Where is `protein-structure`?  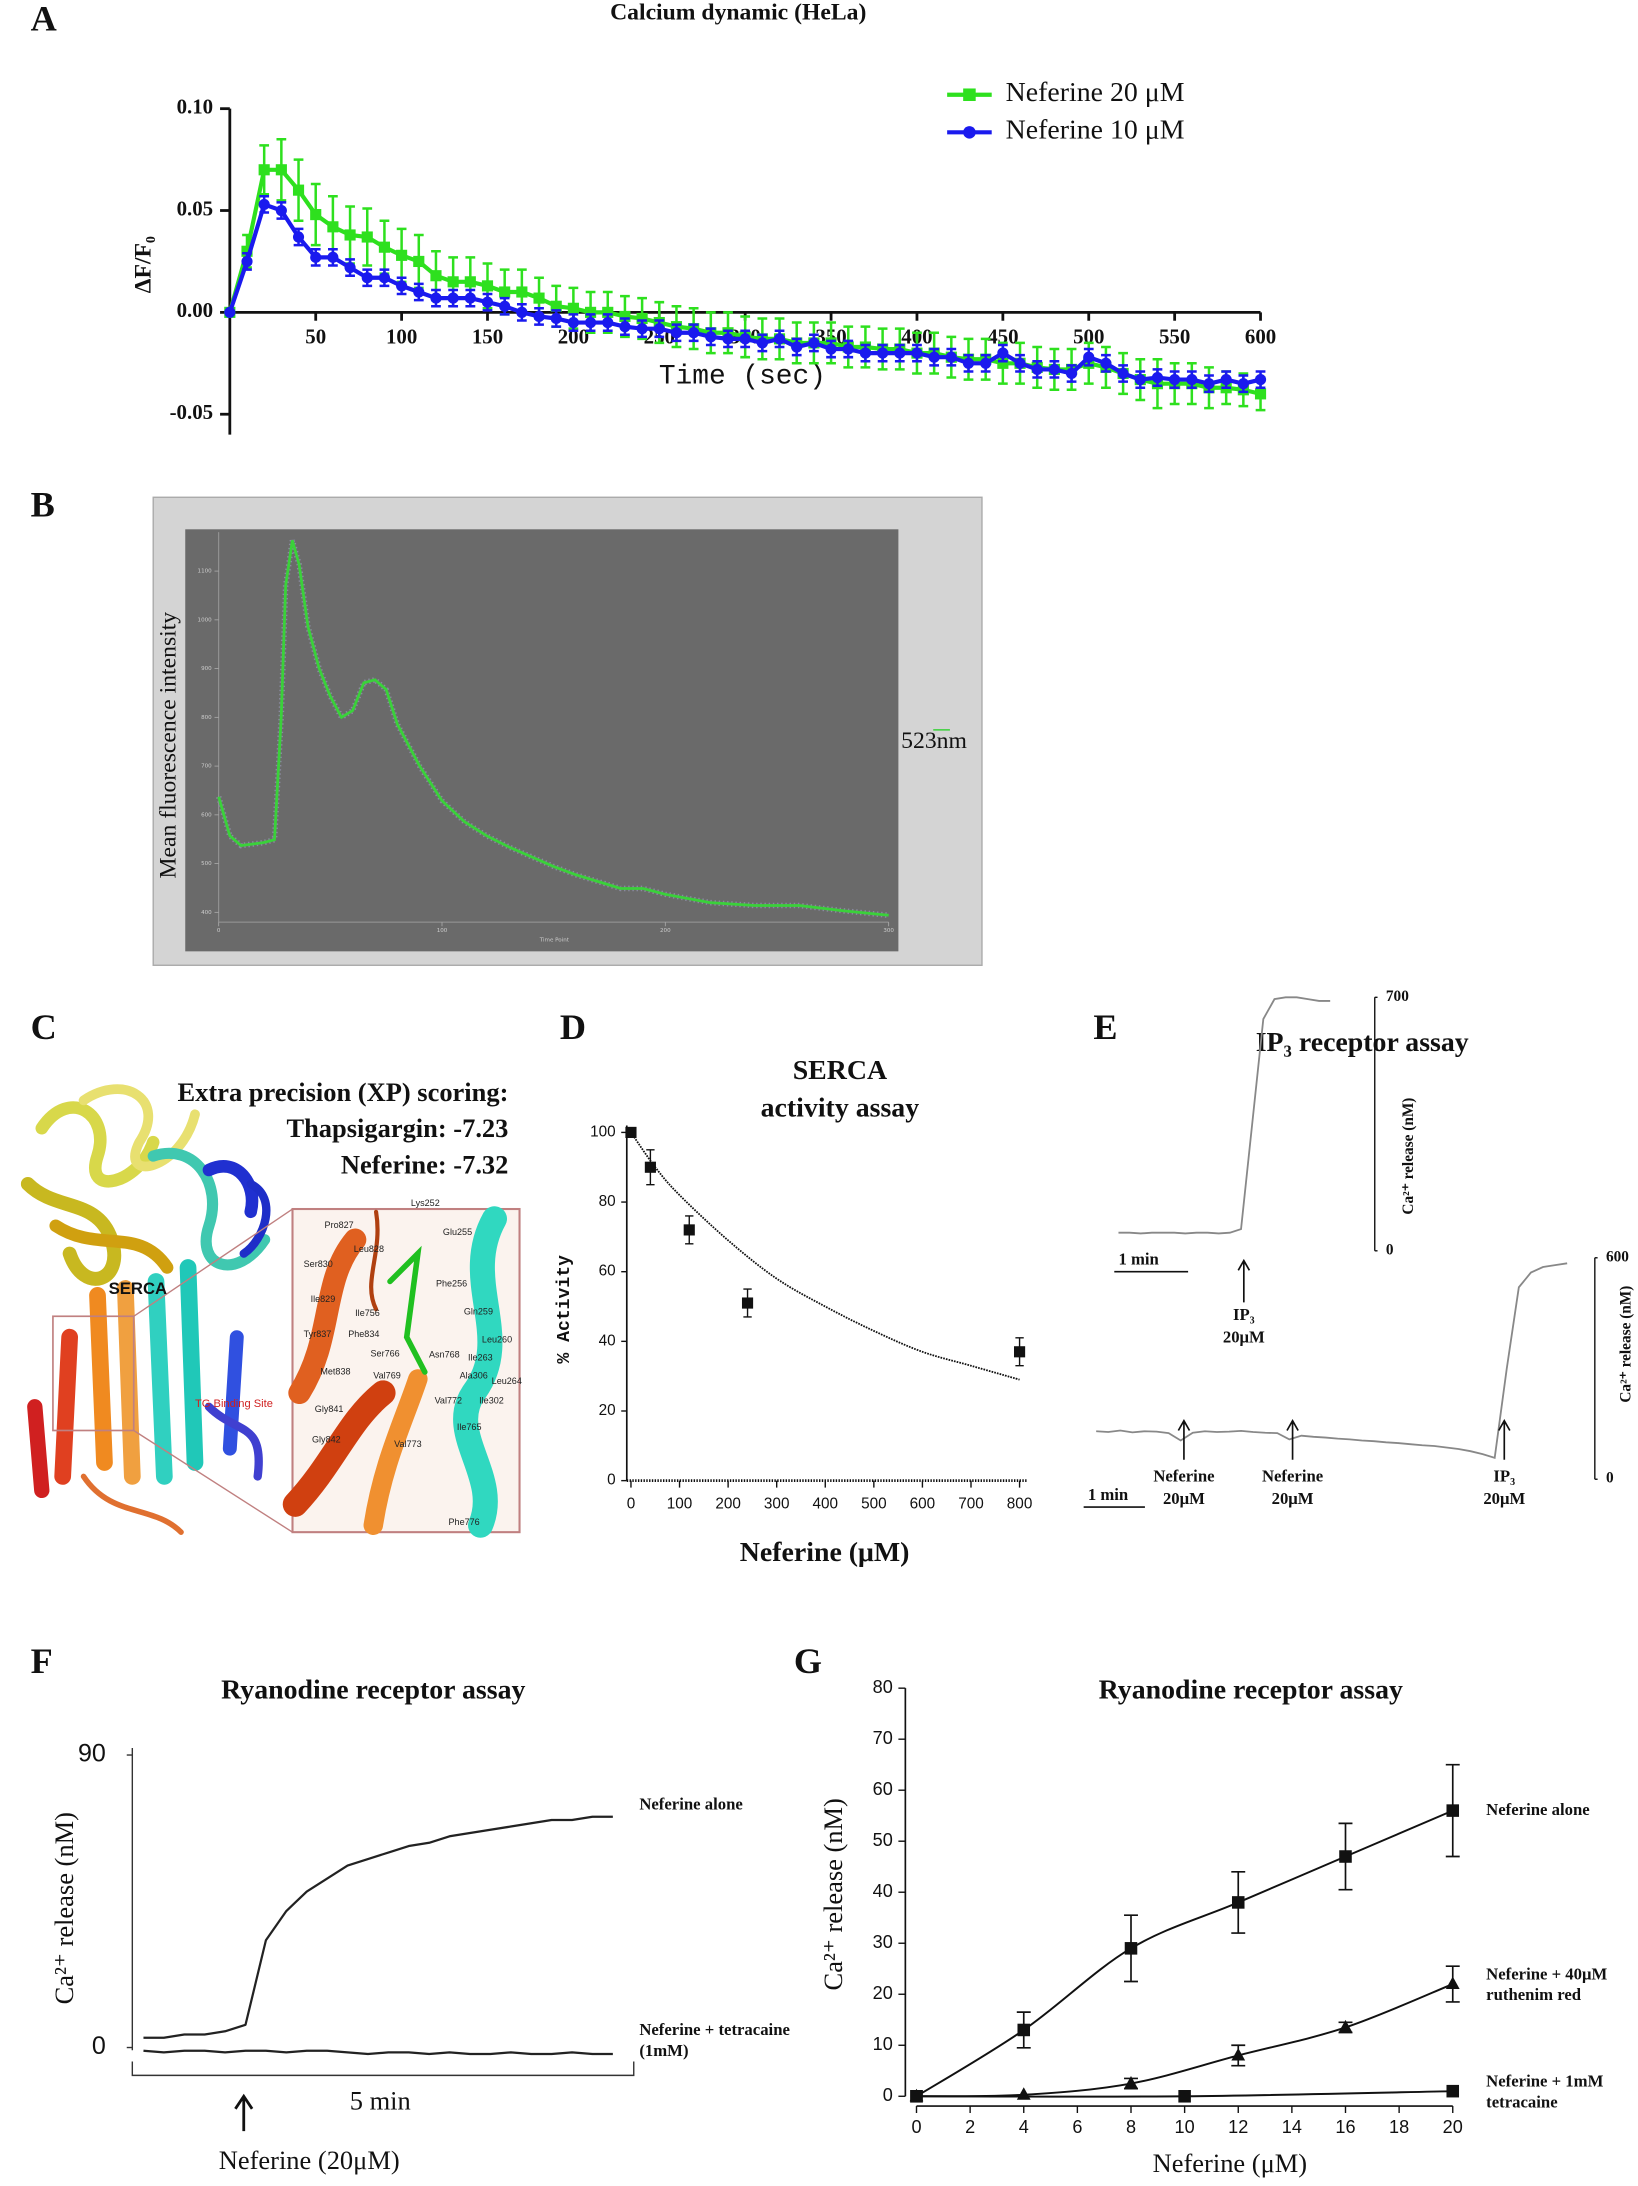 protein-structure is located at coordinates (157, 1309).